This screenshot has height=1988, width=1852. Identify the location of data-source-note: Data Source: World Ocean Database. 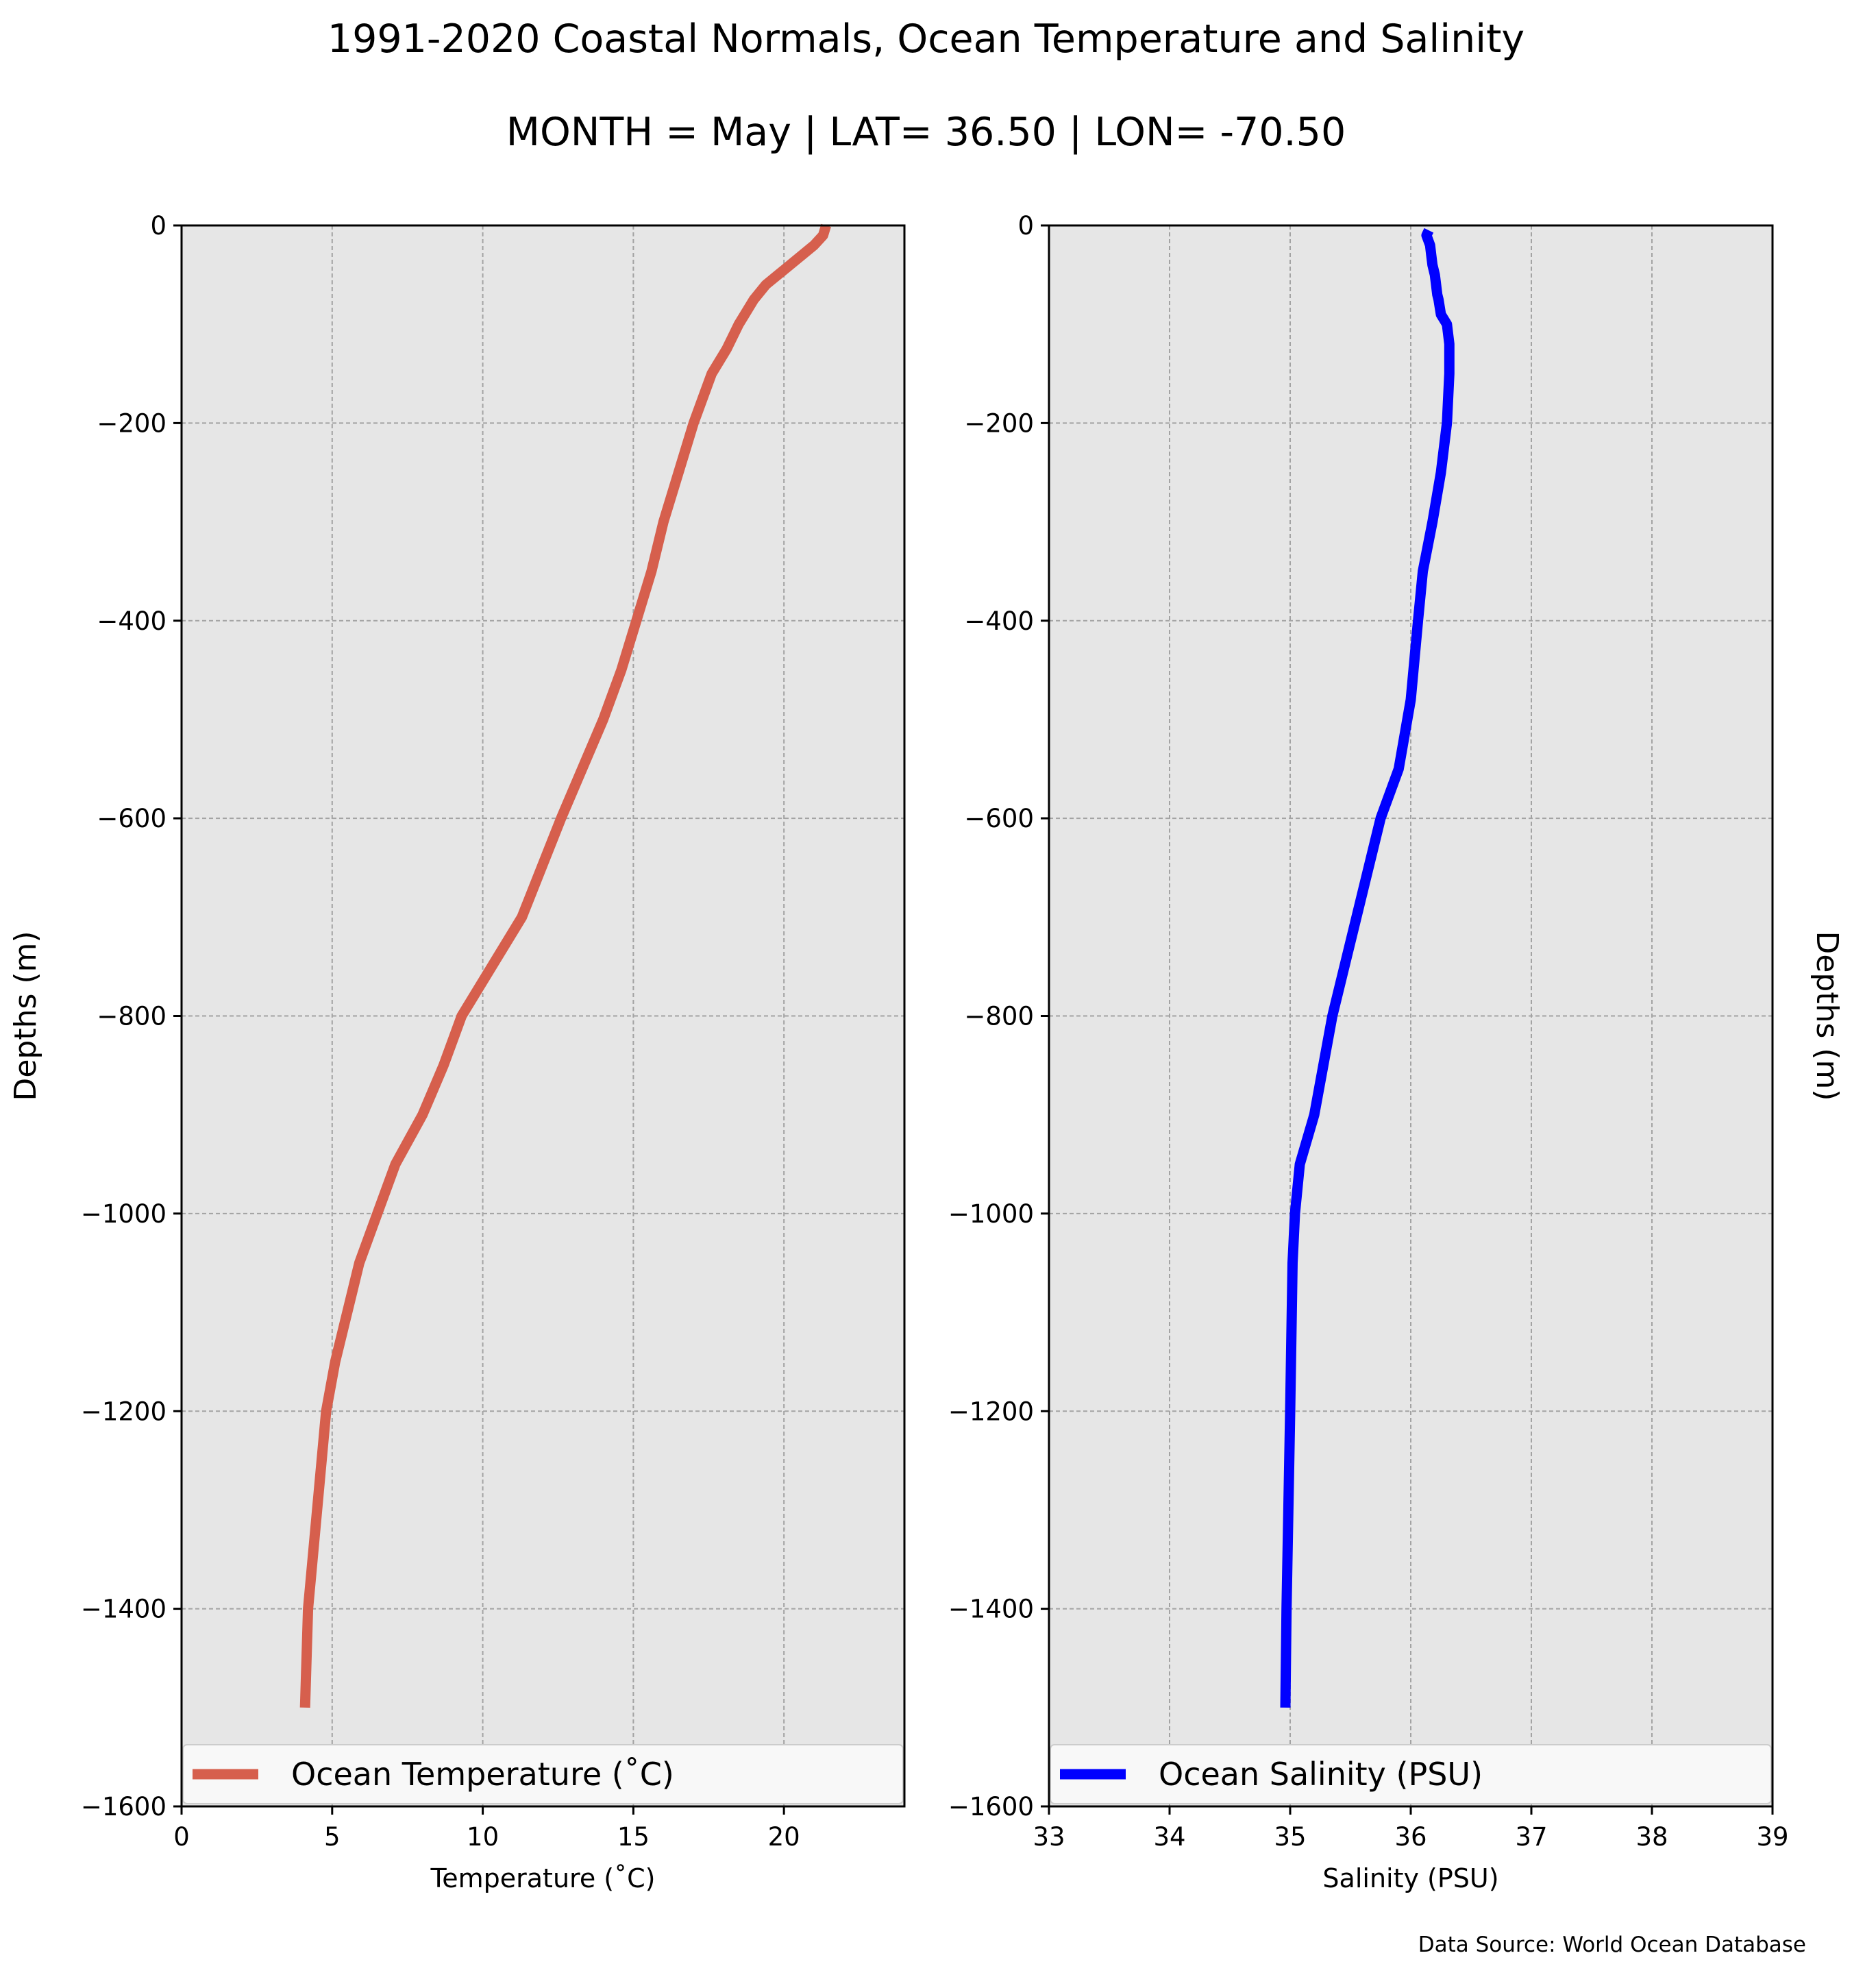
(1612, 1944).